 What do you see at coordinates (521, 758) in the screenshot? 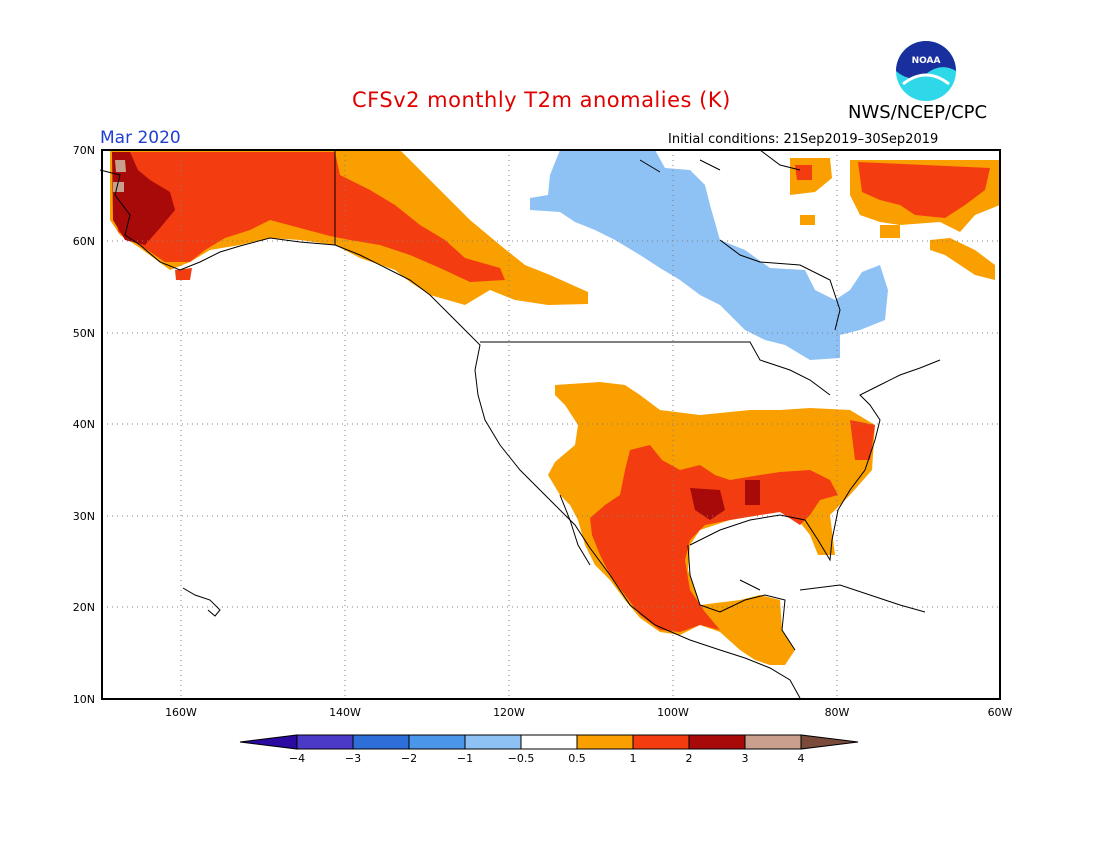
I see `colorbar-label: −0.5` at bounding box center [521, 758].